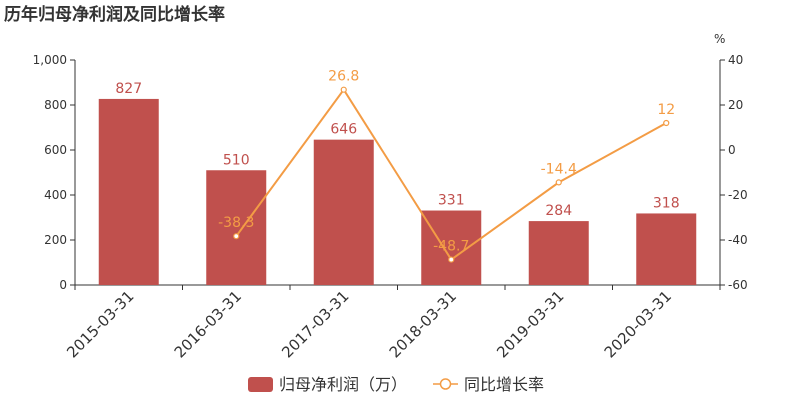 This screenshot has width=800, height=400. What do you see at coordinates (719, 39) in the screenshot?
I see `right-axis-unit: %` at bounding box center [719, 39].